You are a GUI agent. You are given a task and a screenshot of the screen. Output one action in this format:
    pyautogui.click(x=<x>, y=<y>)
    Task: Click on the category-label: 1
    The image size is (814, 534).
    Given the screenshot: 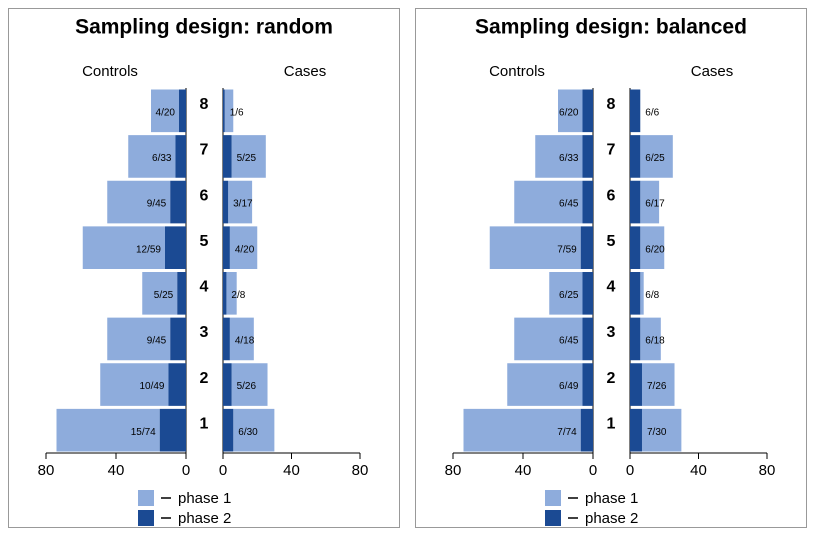 What is the action you would take?
    pyautogui.click(x=611, y=423)
    